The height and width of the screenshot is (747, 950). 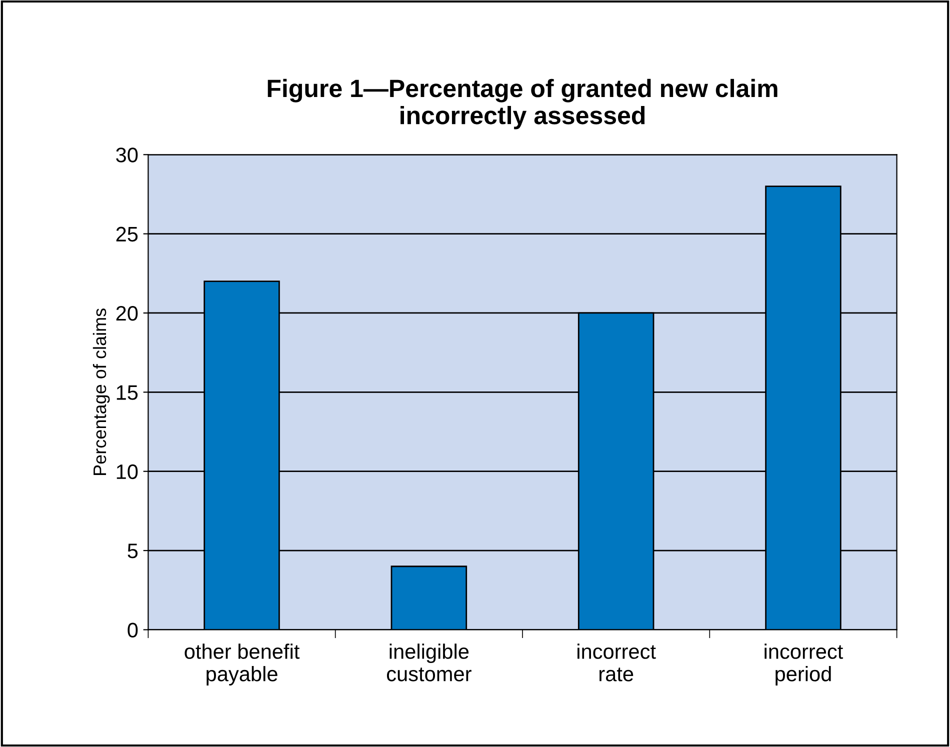 What do you see at coordinates (127, 313) in the screenshot?
I see `y-tick-label: 20` at bounding box center [127, 313].